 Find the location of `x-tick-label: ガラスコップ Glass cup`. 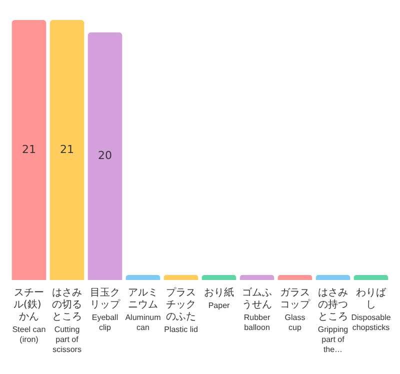

x-tick-label: ガラスコップ Glass cup is located at coordinates (295, 310).